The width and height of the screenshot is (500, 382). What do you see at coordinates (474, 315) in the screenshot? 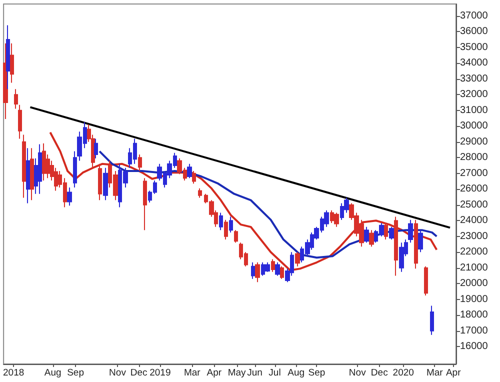
I see `y-tick-label: 18000` at bounding box center [474, 315].